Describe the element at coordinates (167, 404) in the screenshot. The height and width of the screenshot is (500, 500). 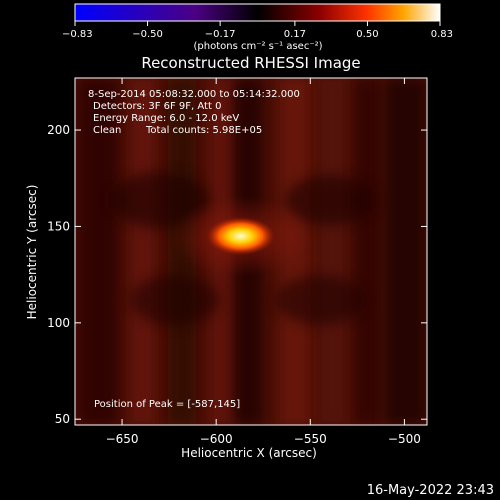
I see `annotation-peak: Position of Peak = [-587,145]` at that location.